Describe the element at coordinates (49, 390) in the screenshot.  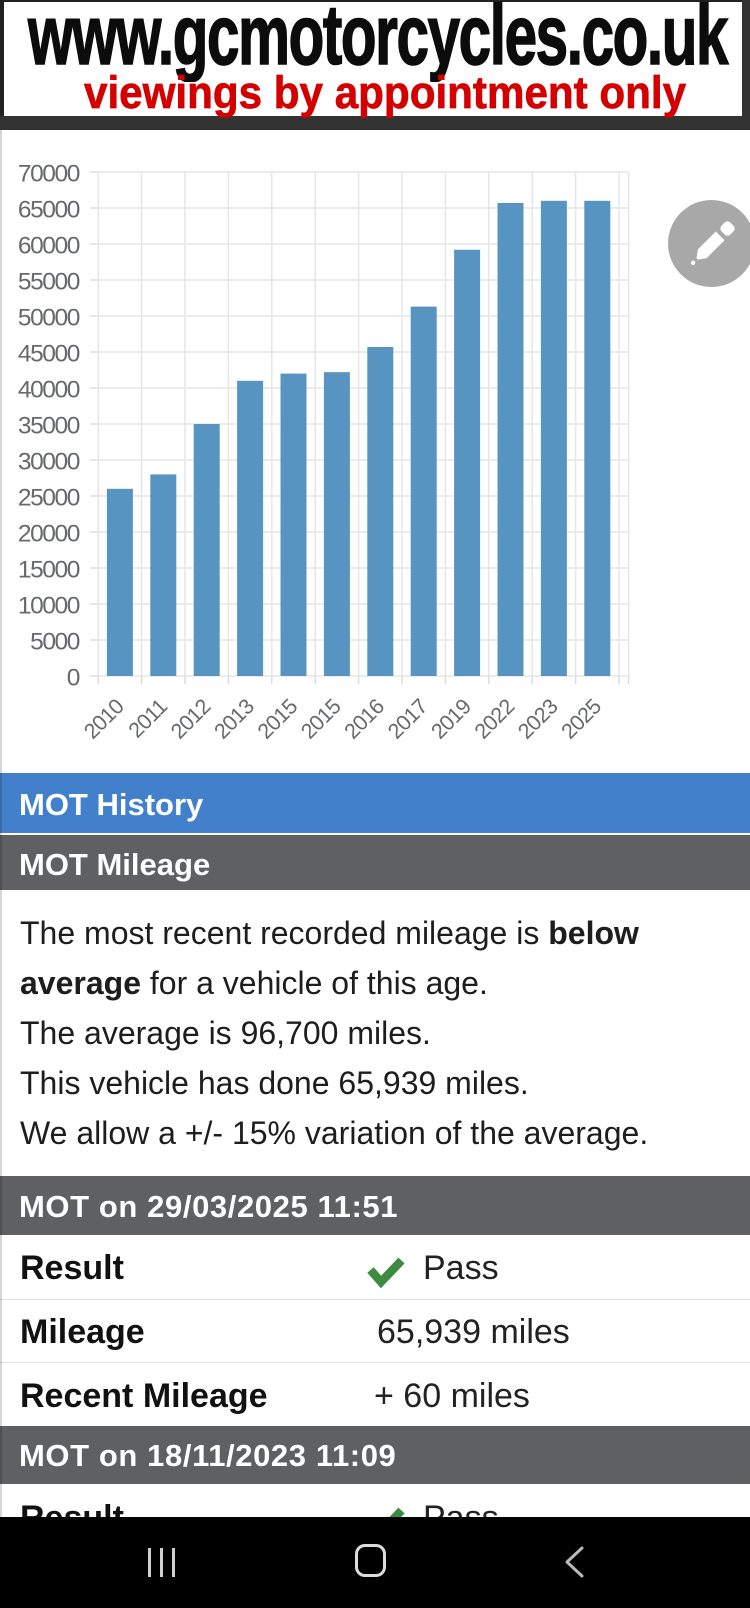
I see `svg-text: 40000` at that location.